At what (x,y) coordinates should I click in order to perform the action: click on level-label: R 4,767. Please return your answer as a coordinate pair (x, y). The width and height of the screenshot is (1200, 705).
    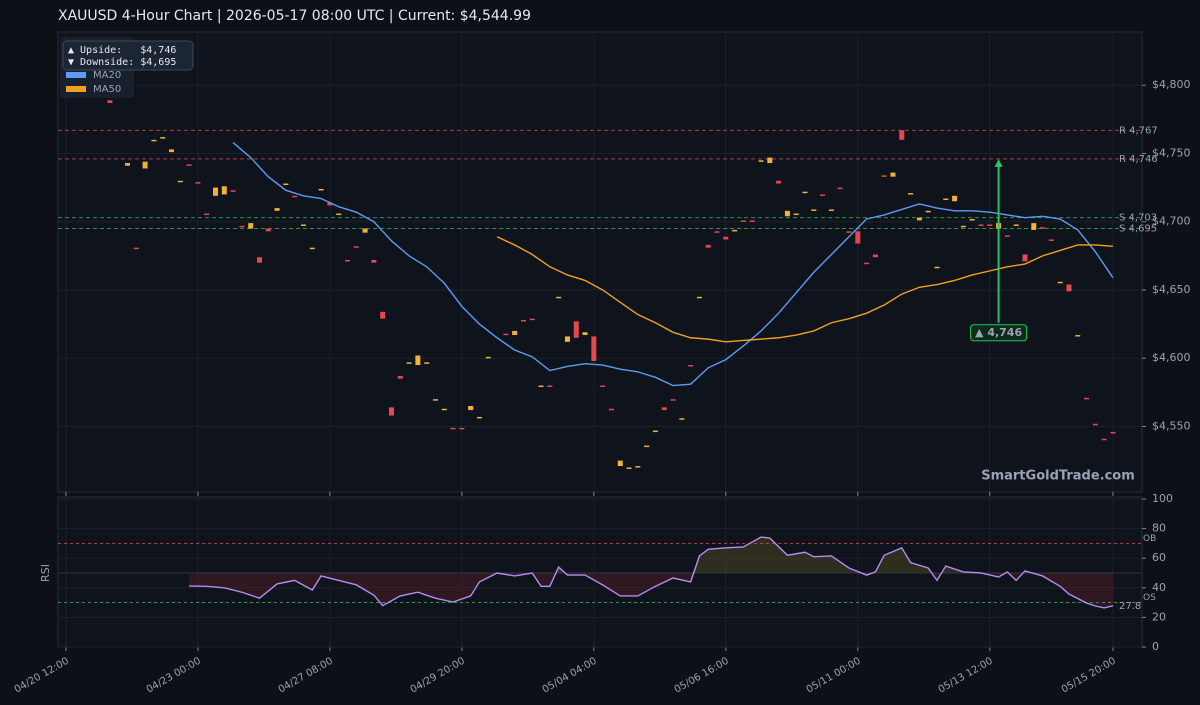
    Looking at the image, I should click on (1138, 130).